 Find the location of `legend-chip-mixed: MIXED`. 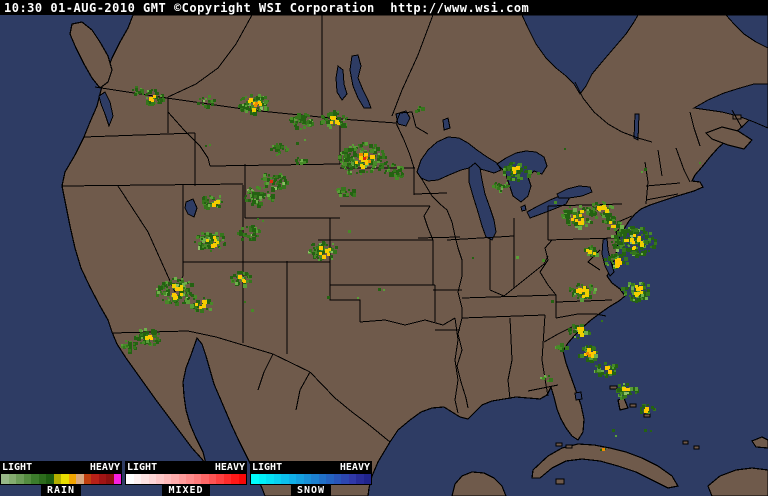

legend-chip-mixed: MIXED is located at coordinates (186, 490).